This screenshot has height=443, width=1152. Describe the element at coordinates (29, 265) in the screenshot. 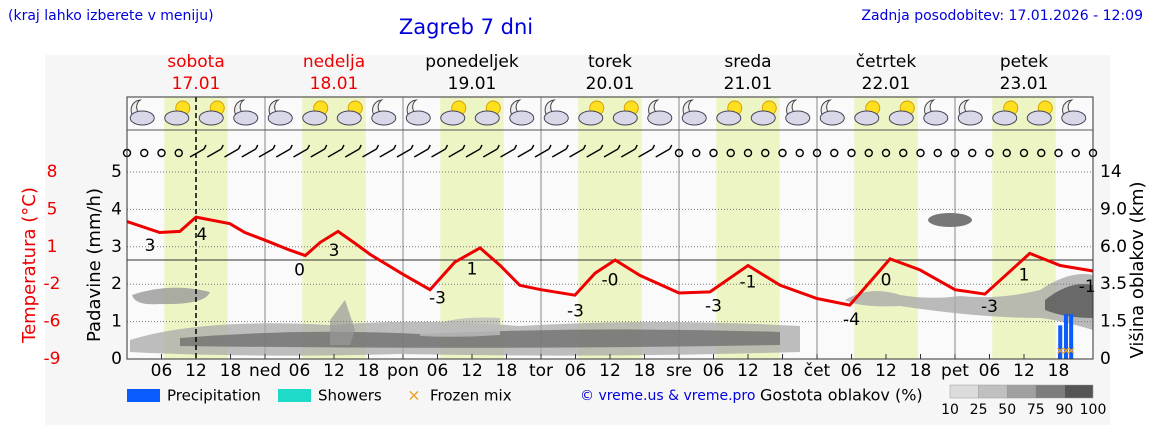

I see `temperature-axis-title: Temperatura (°C)` at that location.